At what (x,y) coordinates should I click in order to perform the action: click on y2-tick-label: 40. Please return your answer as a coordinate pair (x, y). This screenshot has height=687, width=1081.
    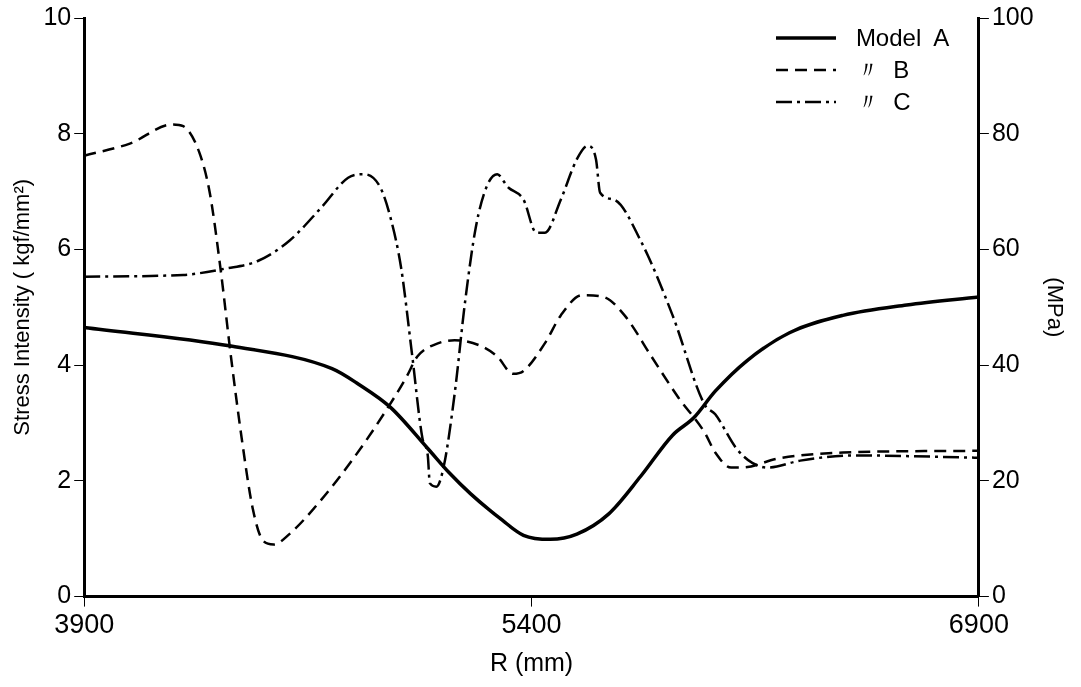
    Looking at the image, I should click on (1005, 363).